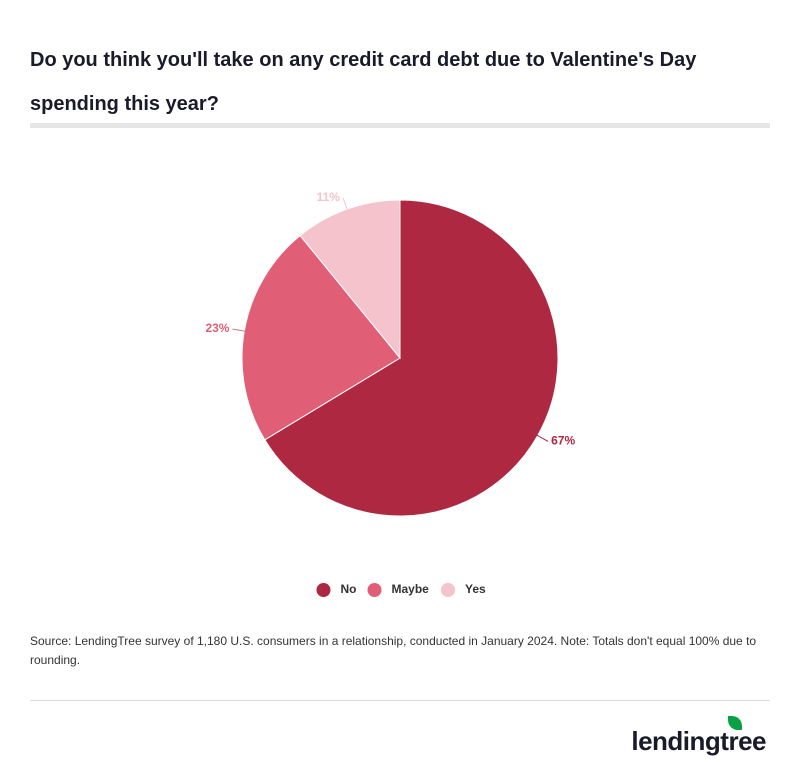  What do you see at coordinates (698, 741) in the screenshot?
I see `logo: lendingtree` at bounding box center [698, 741].